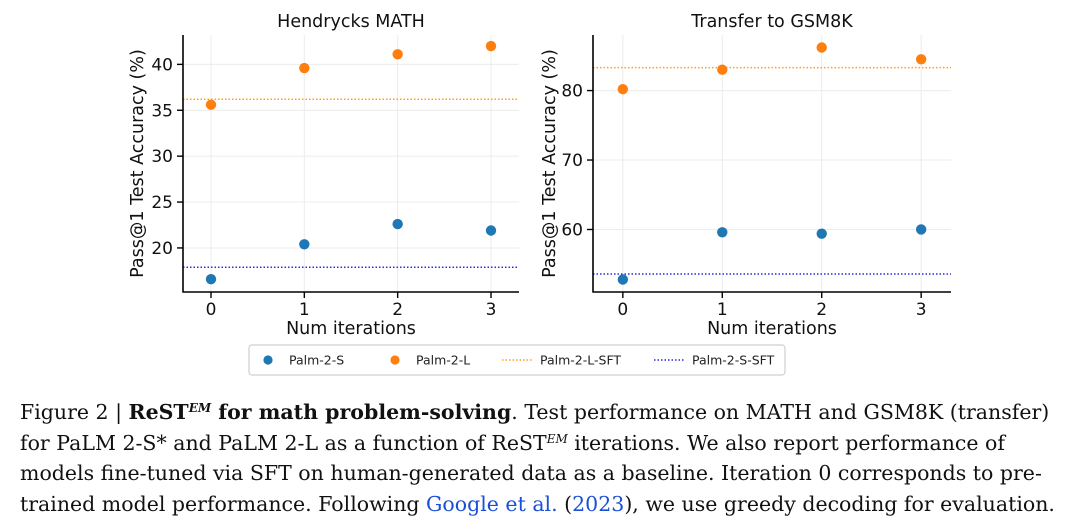 The height and width of the screenshot is (522, 1080). Describe the element at coordinates (162, 249) in the screenshot. I see `y-tick-label: 20` at that location.